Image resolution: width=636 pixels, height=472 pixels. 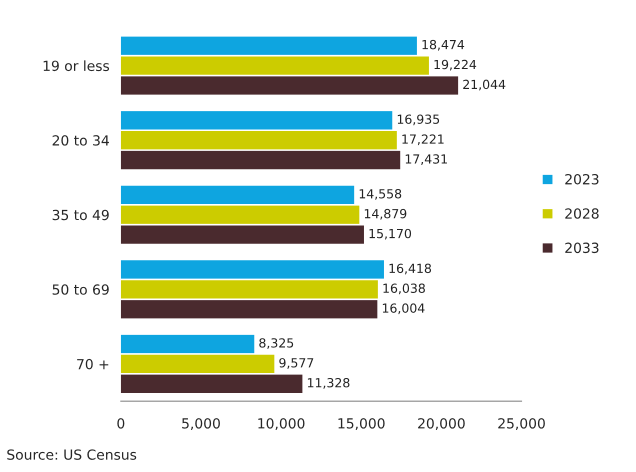 I want to click on data-label: 16,038, so click(x=404, y=289).